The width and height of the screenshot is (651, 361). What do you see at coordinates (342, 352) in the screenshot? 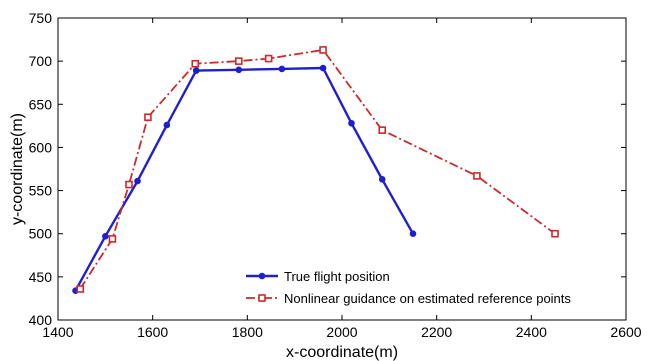
I see `x-axis-label: x-coordinate(m)` at bounding box center [342, 352].